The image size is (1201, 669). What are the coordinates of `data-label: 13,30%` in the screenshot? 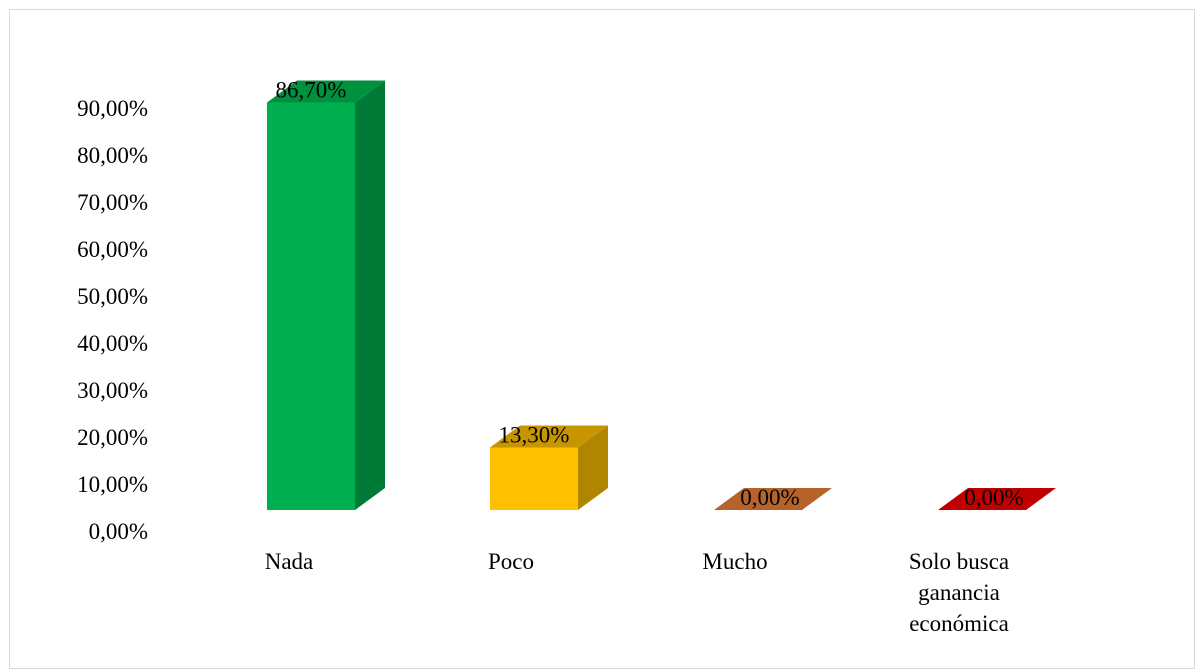 It's located at (534, 434).